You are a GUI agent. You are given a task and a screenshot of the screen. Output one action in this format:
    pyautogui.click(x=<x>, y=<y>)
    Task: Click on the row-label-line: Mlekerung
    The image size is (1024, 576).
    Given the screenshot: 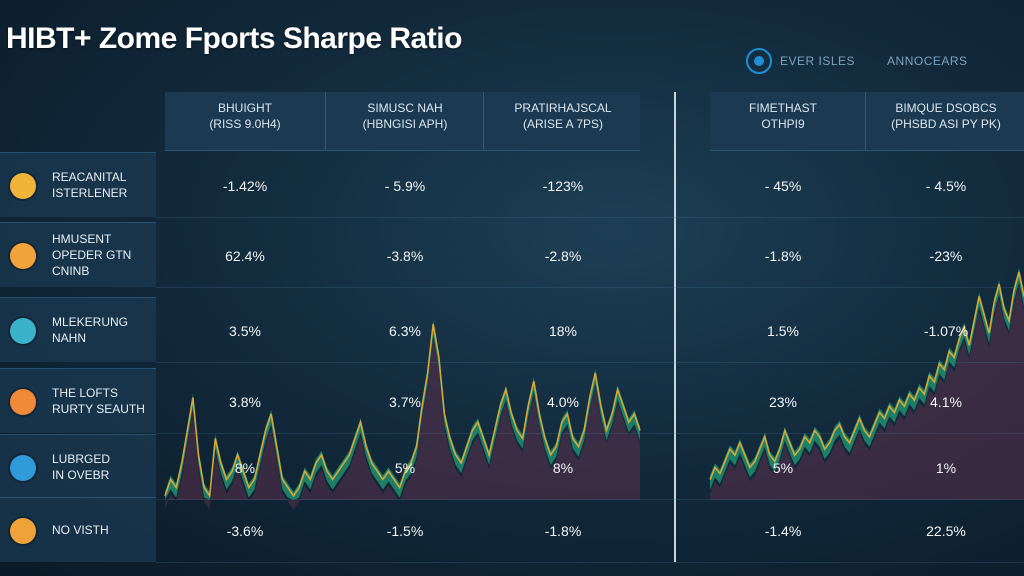 What is the action you would take?
    pyautogui.click(x=90, y=322)
    